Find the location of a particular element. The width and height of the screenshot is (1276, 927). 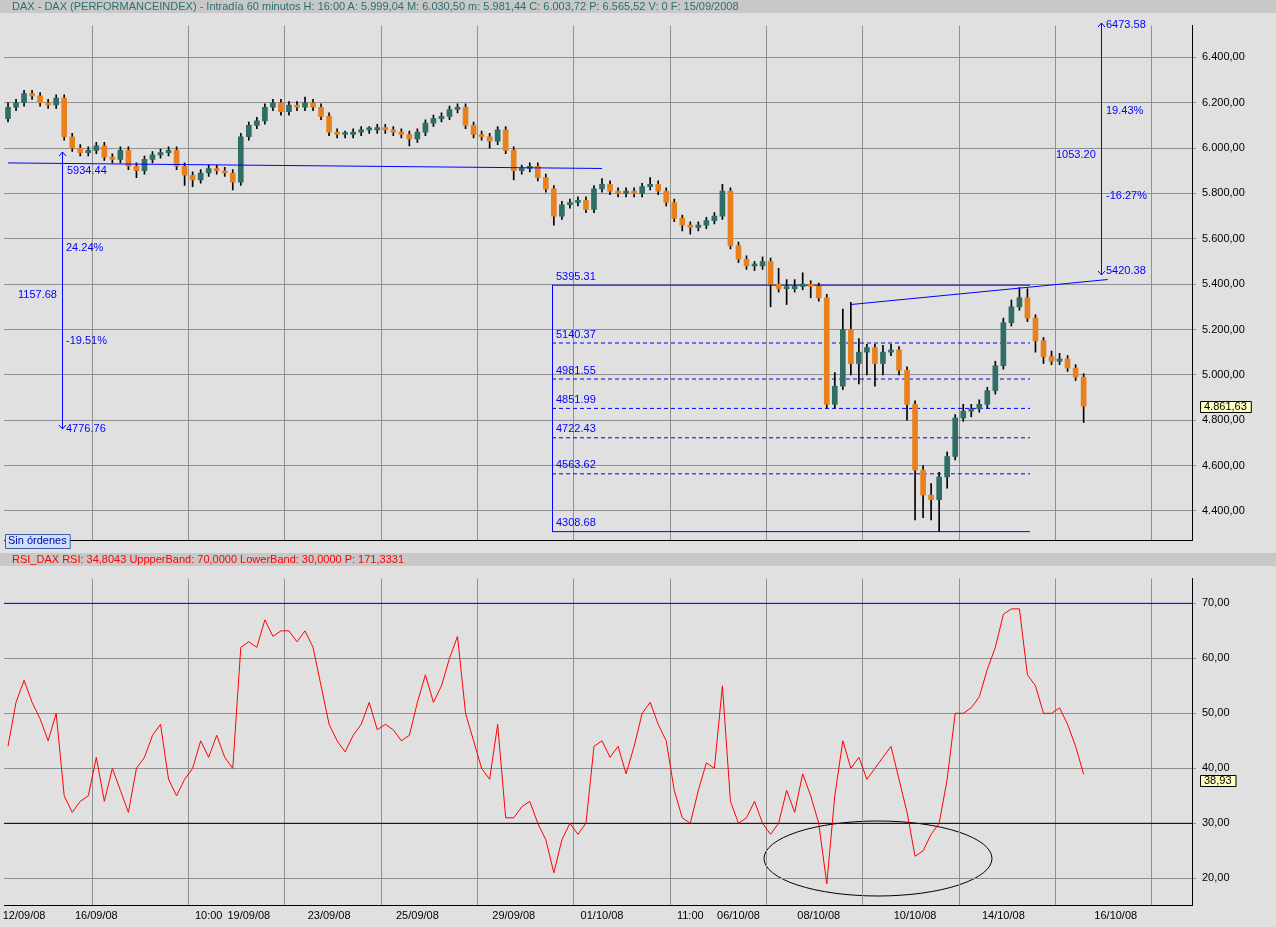

chart-title: RSI_DAX RSI: 34,8043 UppperBand: 70,0000 LowerBand: 30,0000 P: 171,3331 is located at coordinates (638, 559).